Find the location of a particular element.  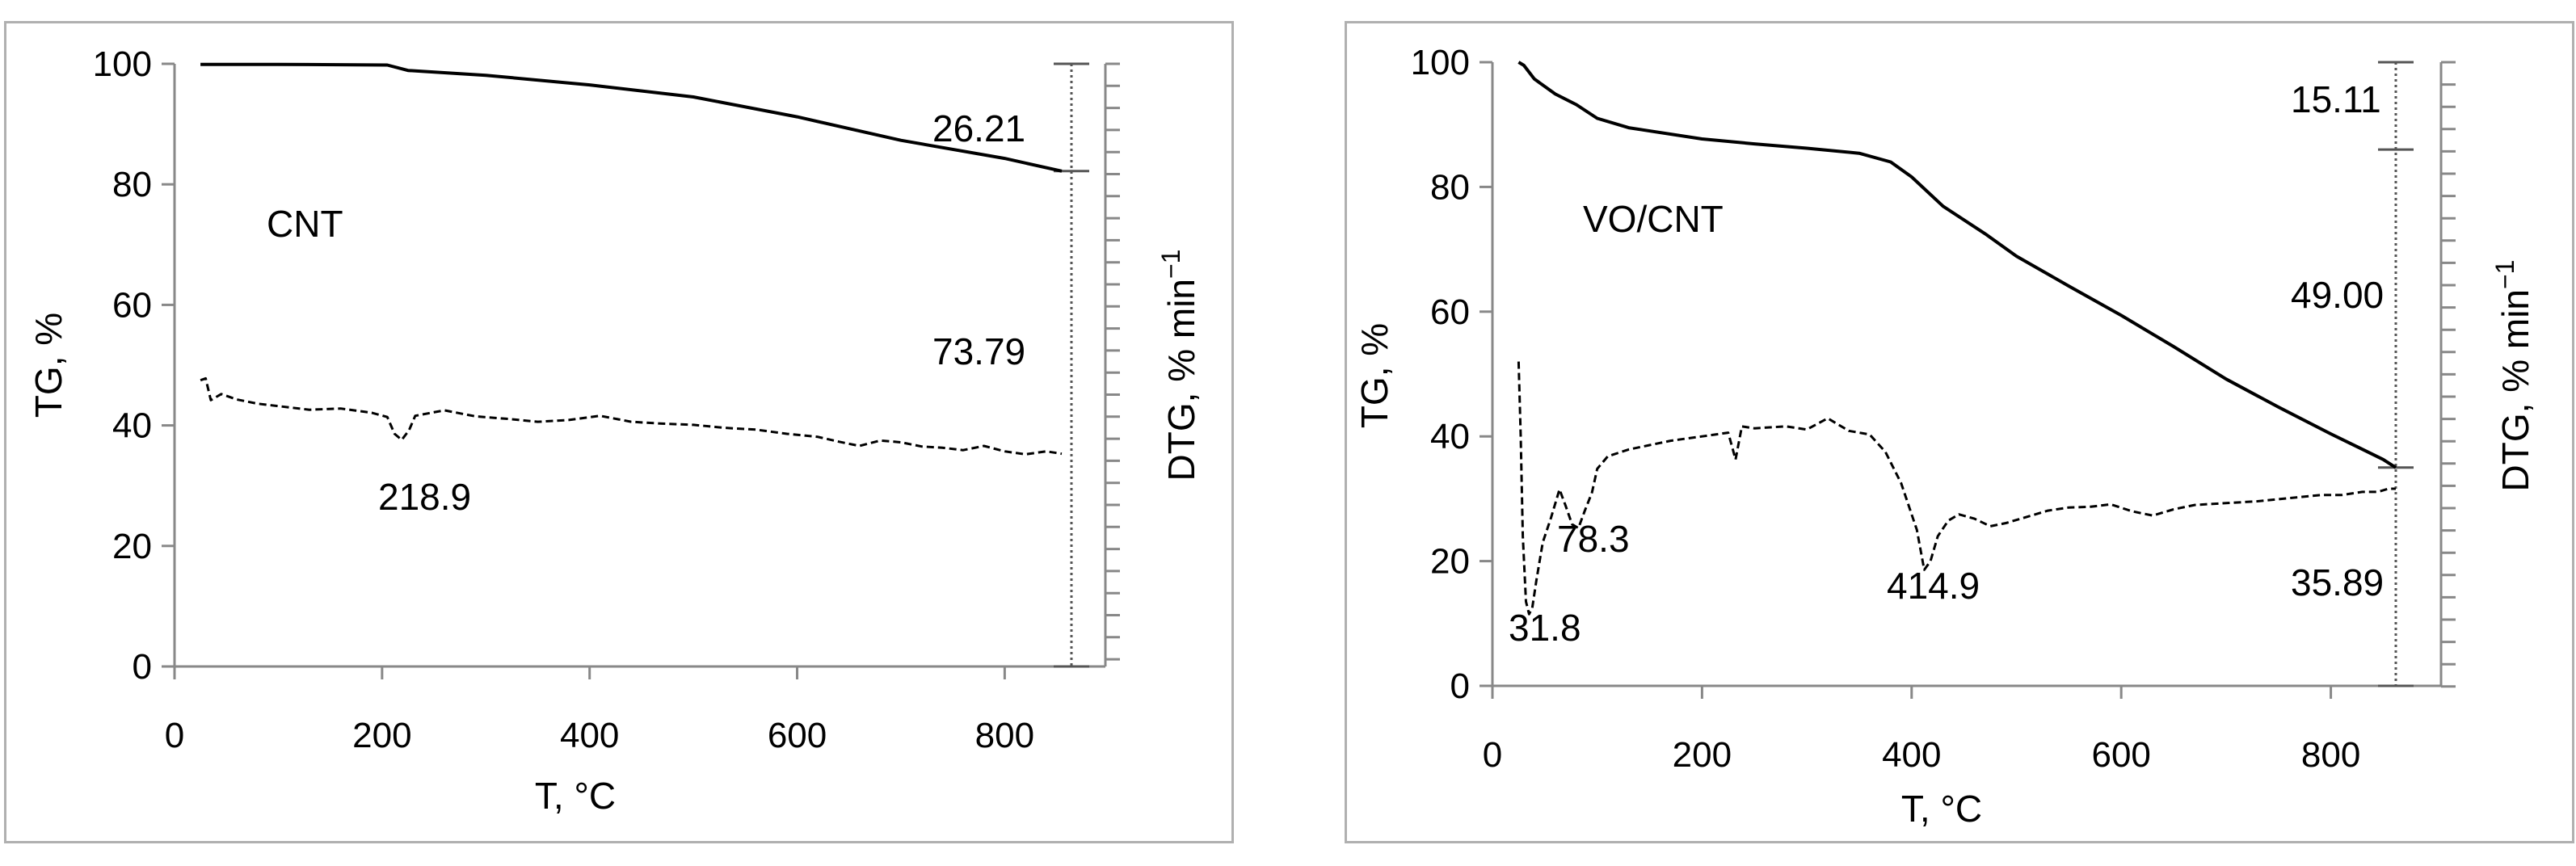

annotation-73-79: 73.79 is located at coordinates (978, 351).